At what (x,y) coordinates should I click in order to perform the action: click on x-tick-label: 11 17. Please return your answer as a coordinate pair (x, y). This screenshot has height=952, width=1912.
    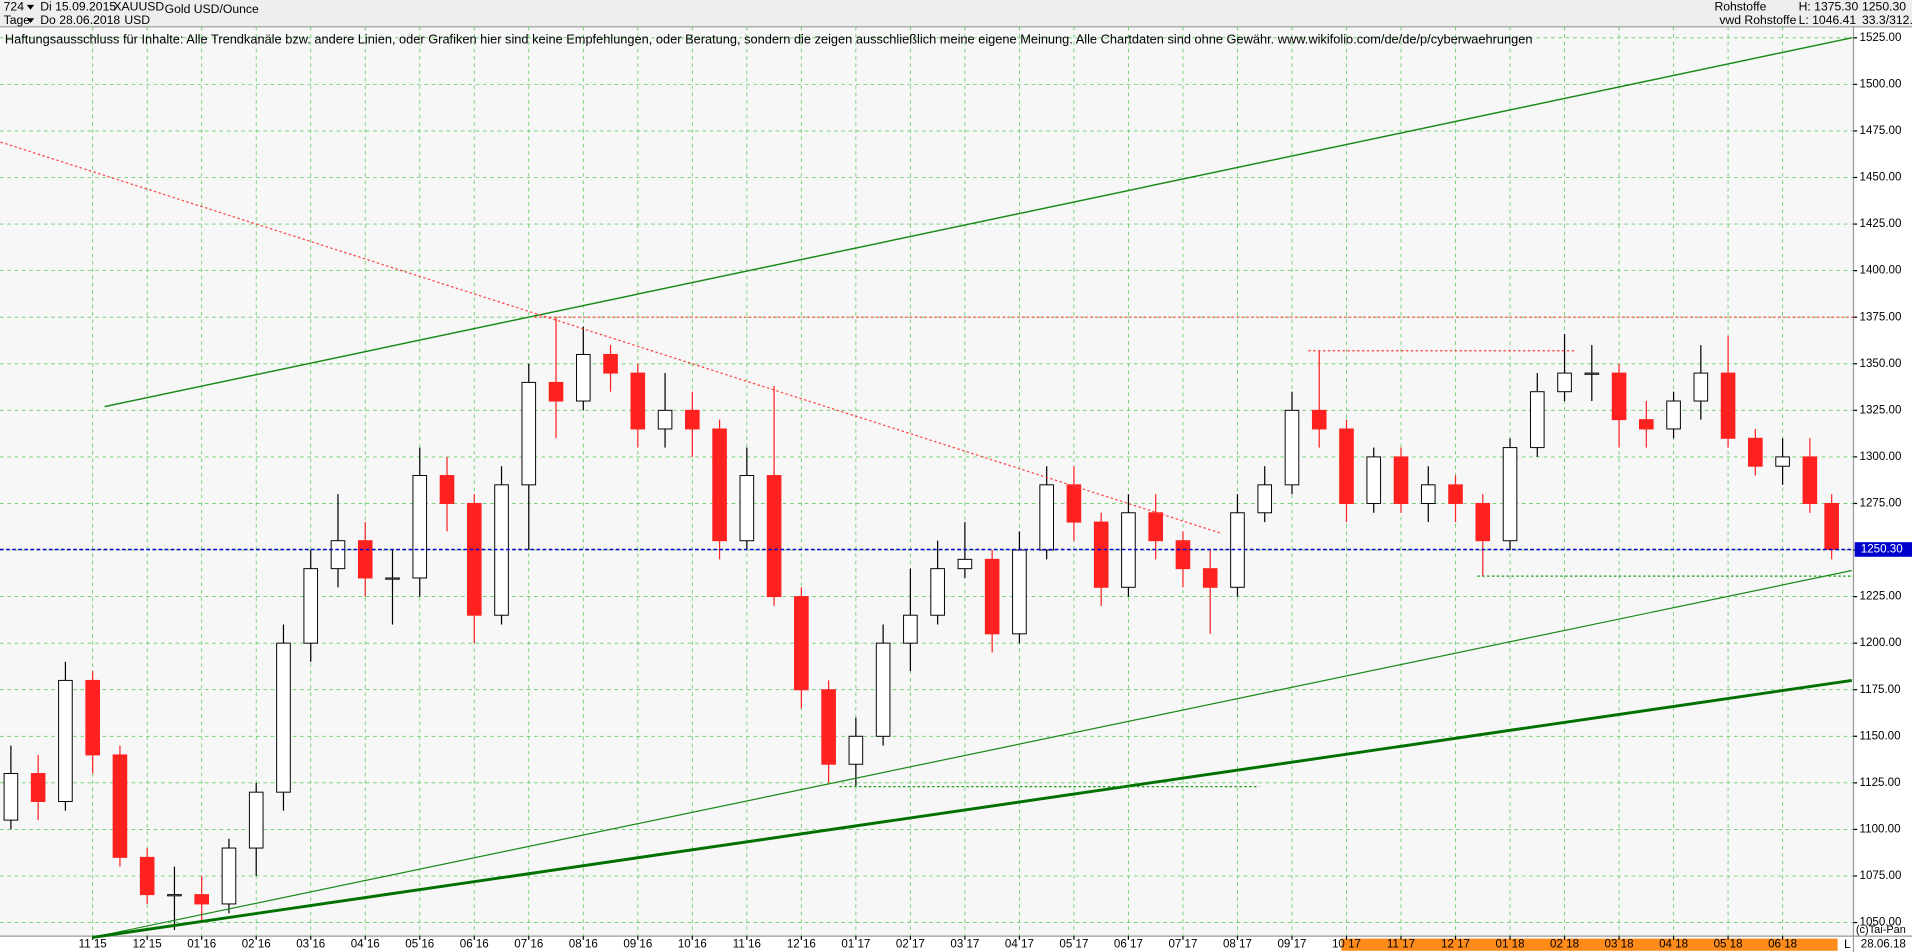
    Looking at the image, I should click on (1401, 945).